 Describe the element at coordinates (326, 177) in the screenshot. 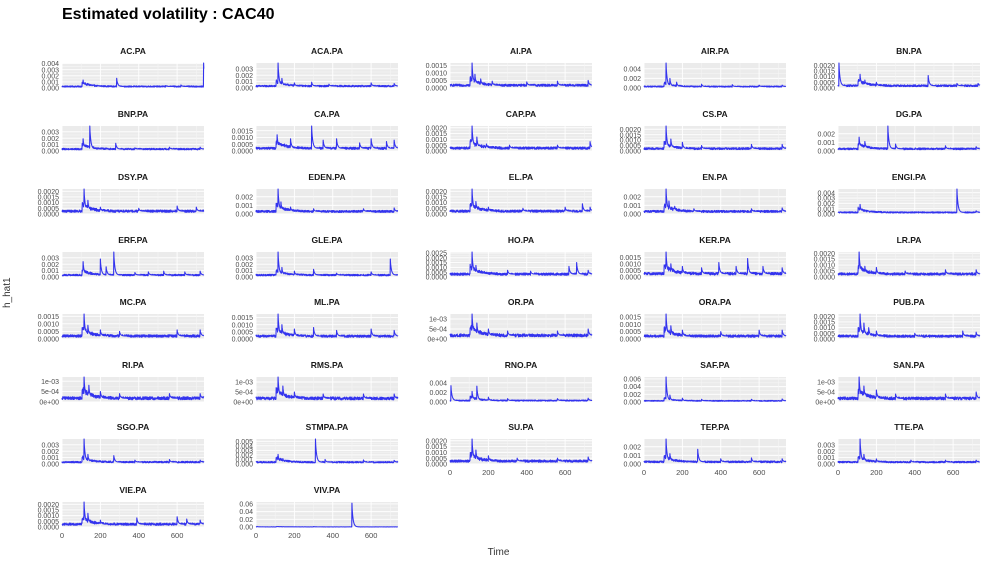

I see `panel-title: EDEN.PA` at that location.